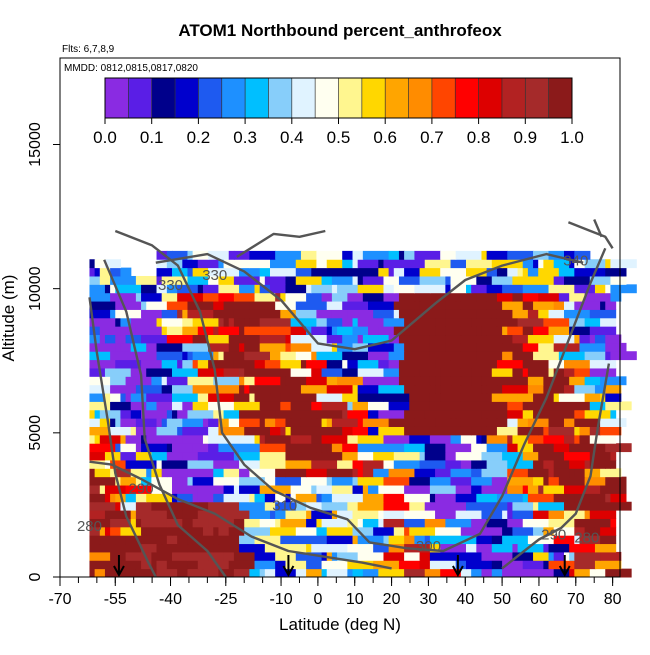 The width and height of the screenshot is (650, 655). What do you see at coordinates (280, 599) in the screenshot?
I see `x-tick-label: -10` at bounding box center [280, 599].